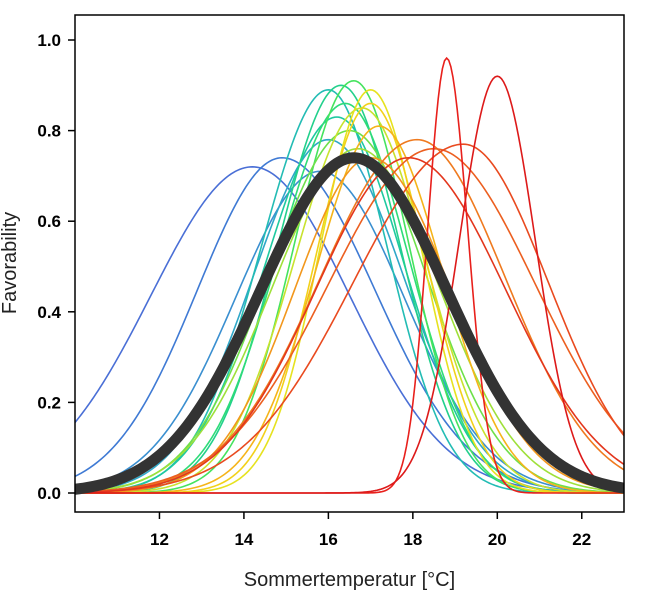 Image resolution: width=646 pixels, height=602 pixels. What do you see at coordinates (328, 539) in the screenshot?
I see `x-tick-label-16: 16` at bounding box center [328, 539].